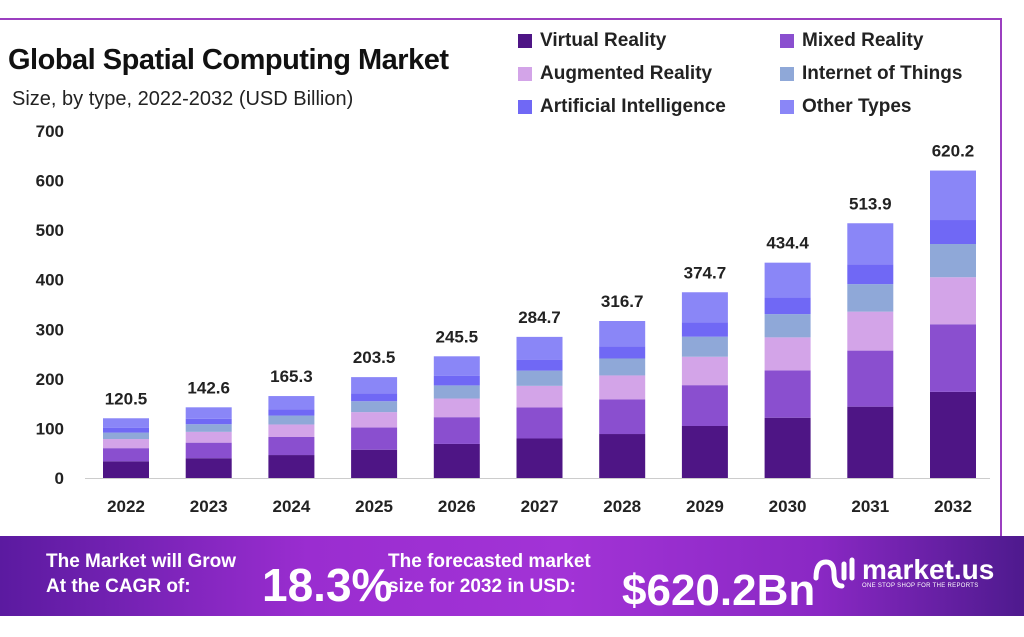 The height and width of the screenshot is (637, 1024). What do you see at coordinates (489, 561) in the screenshot?
I see `forecast-label-line1: The forecasted market` at bounding box center [489, 561].